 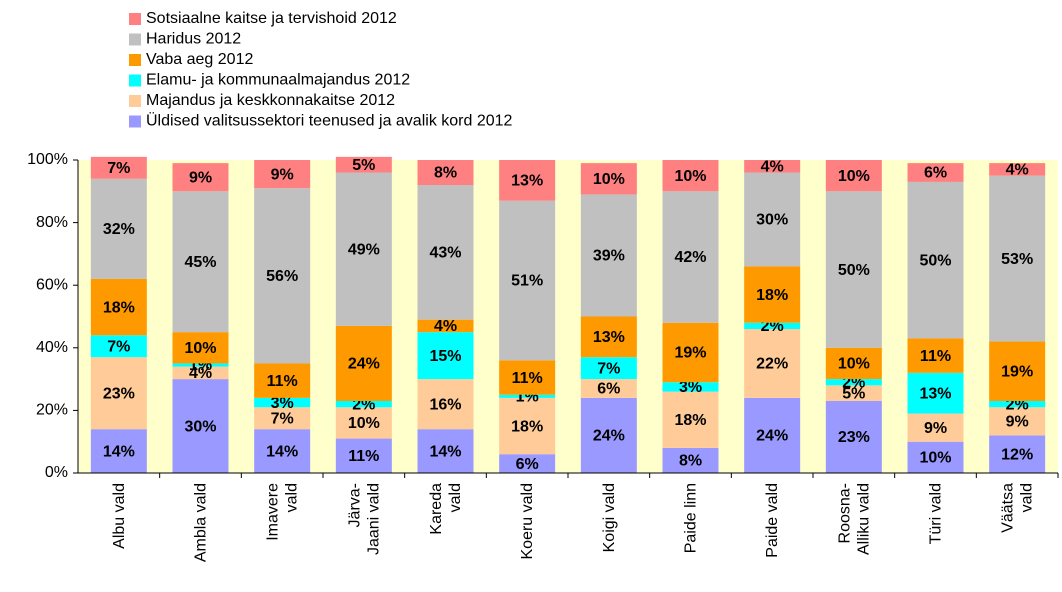 I want to click on value-label: 39%, so click(x=609, y=256).